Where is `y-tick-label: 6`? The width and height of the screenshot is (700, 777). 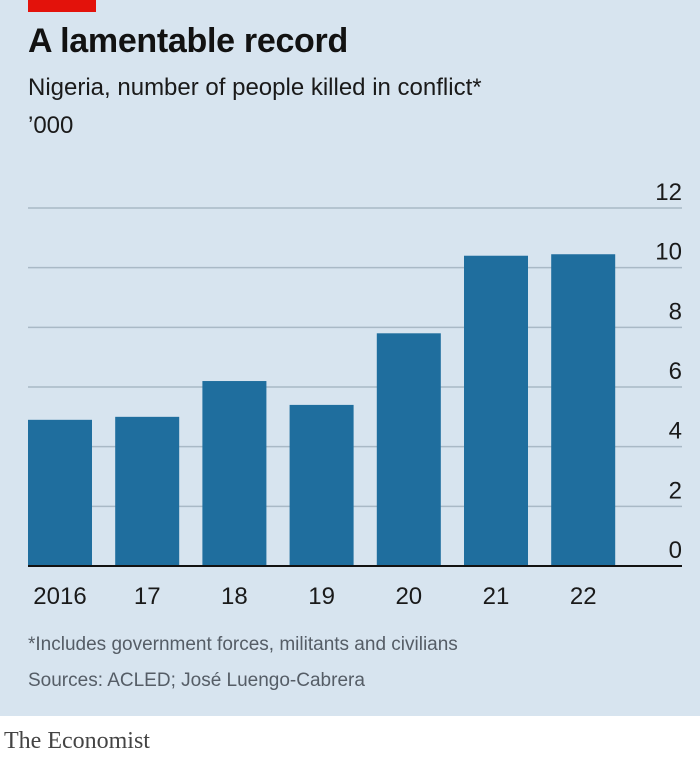 y-tick-label: 6 is located at coordinates (675, 371).